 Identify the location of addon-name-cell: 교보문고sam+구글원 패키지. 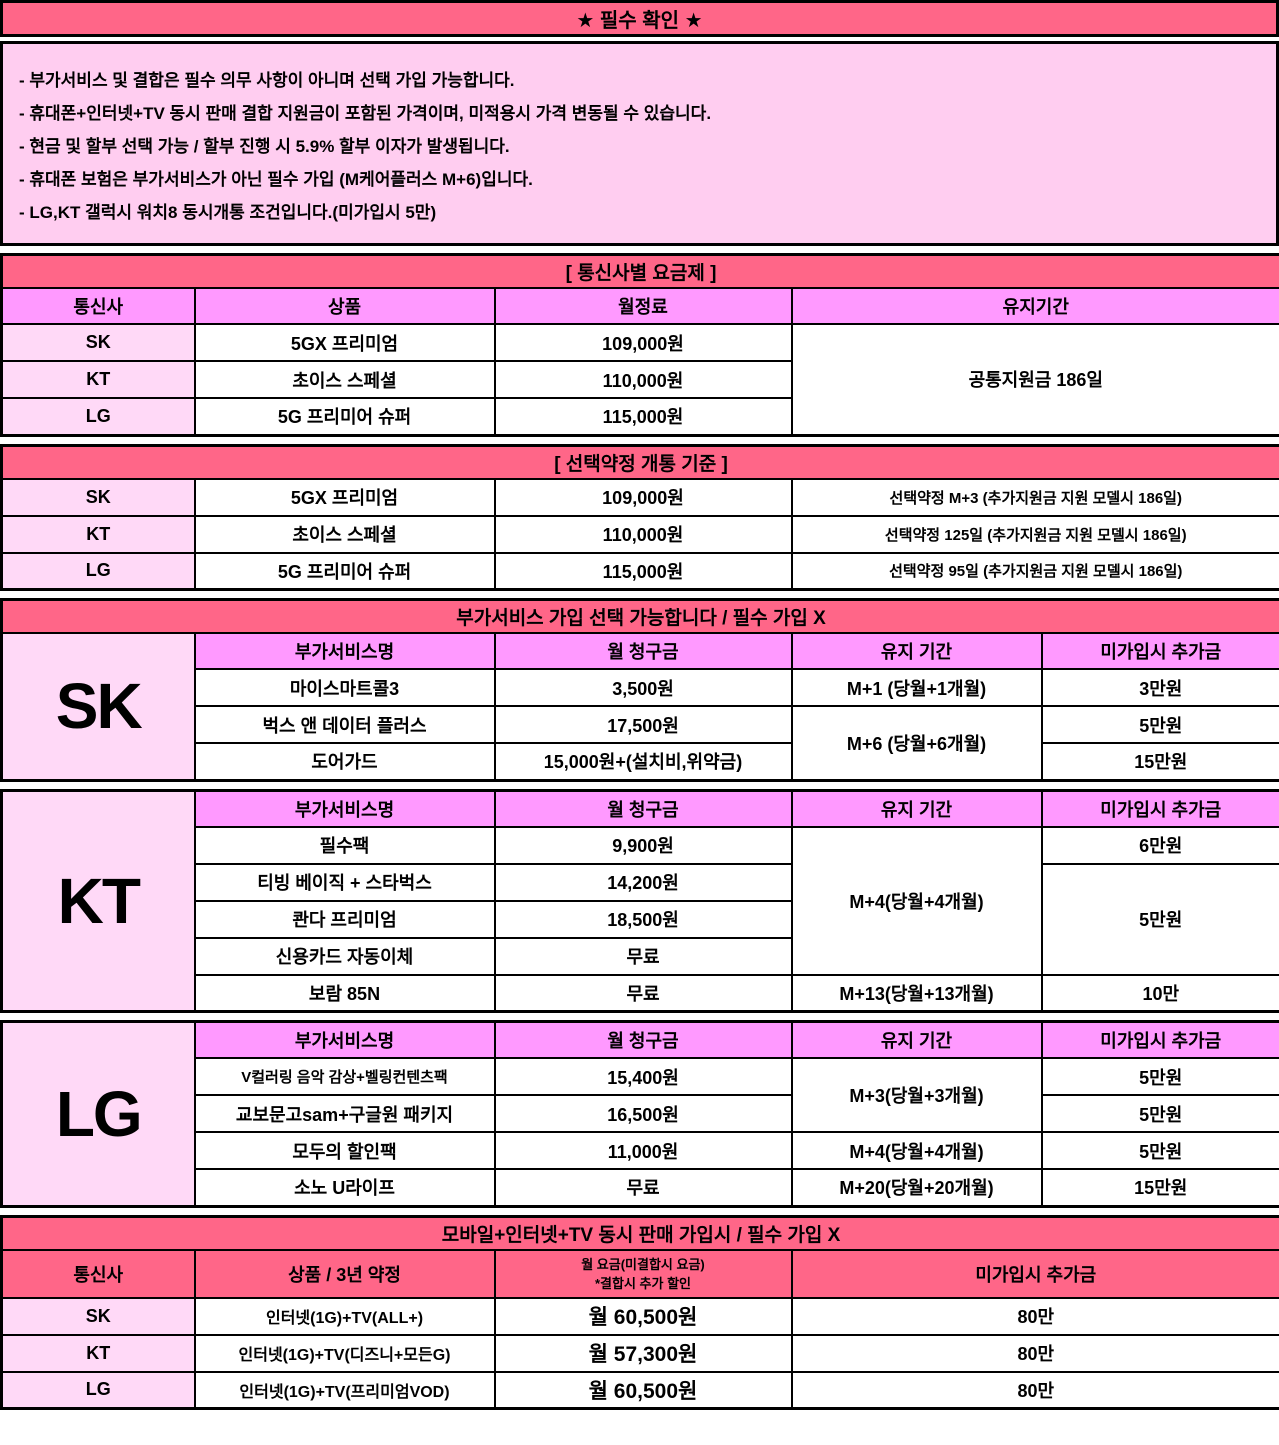
(344, 1113).